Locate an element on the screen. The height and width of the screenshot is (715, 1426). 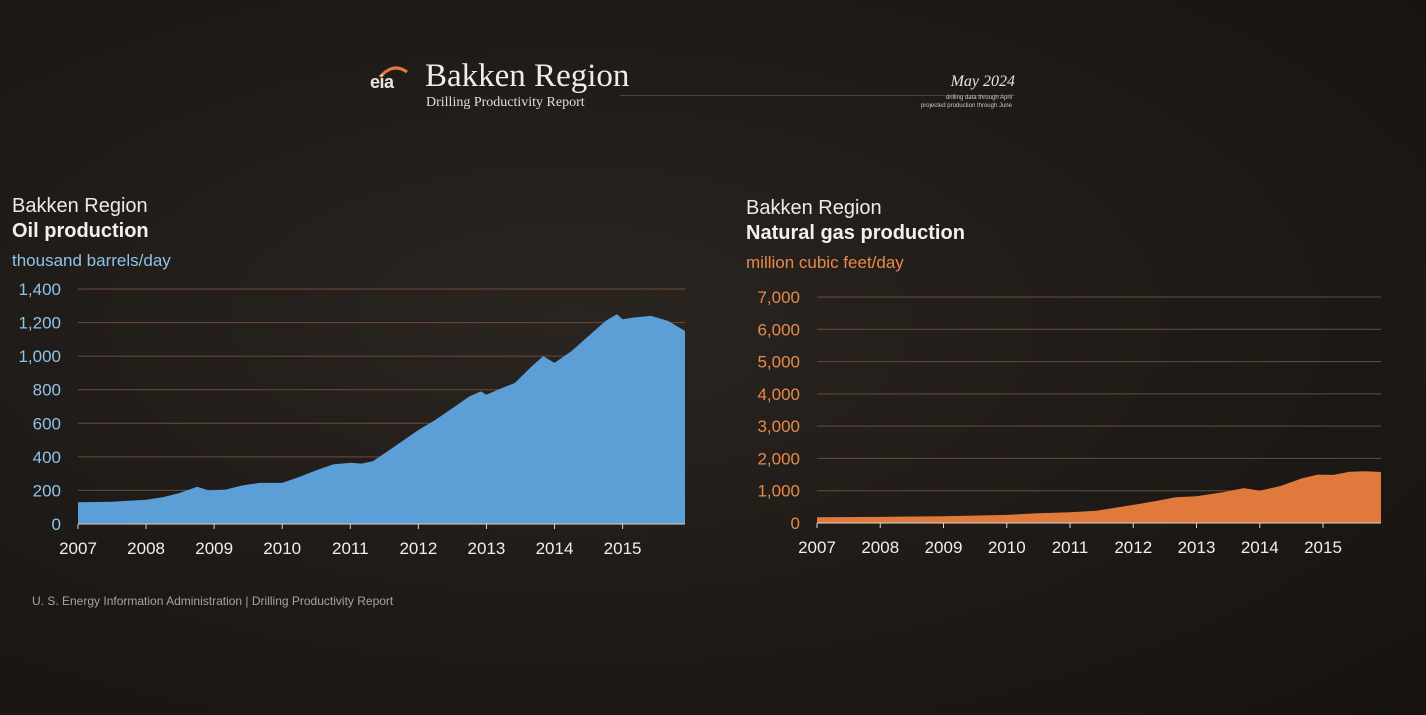
oil-area-series is located at coordinates (381, 419).